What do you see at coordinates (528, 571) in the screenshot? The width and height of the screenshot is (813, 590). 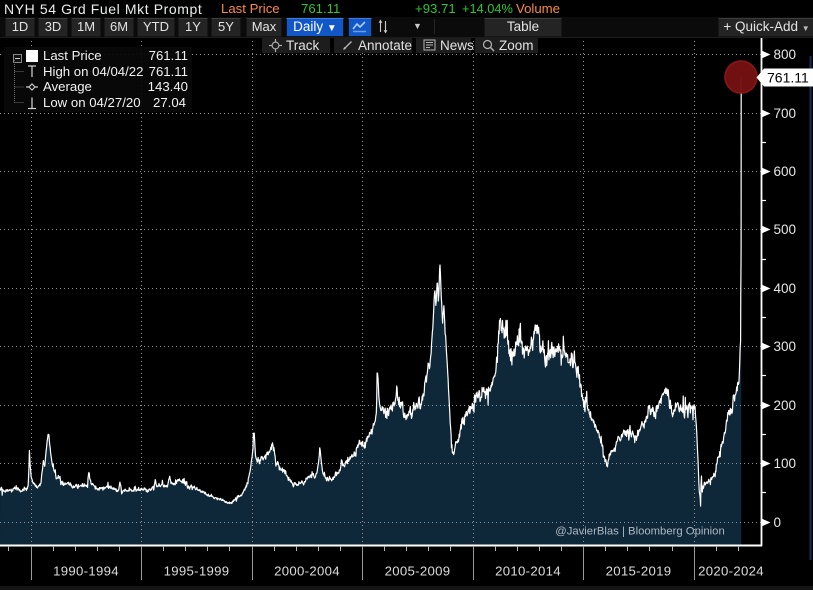 I see `svg-text: 2010-2014` at bounding box center [528, 571].